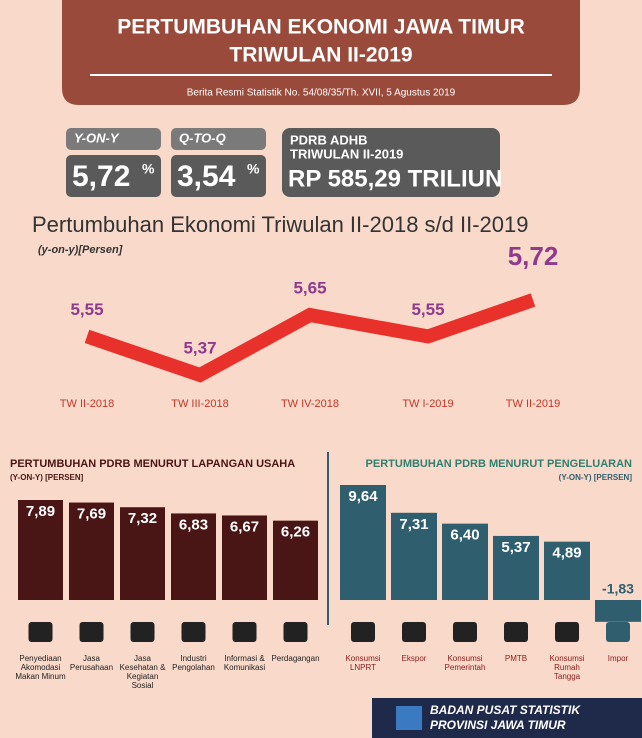 The height and width of the screenshot is (738, 642). Describe the element at coordinates (310, 404) in the screenshot. I see `x-tick-label: TW IV-2018` at that location.